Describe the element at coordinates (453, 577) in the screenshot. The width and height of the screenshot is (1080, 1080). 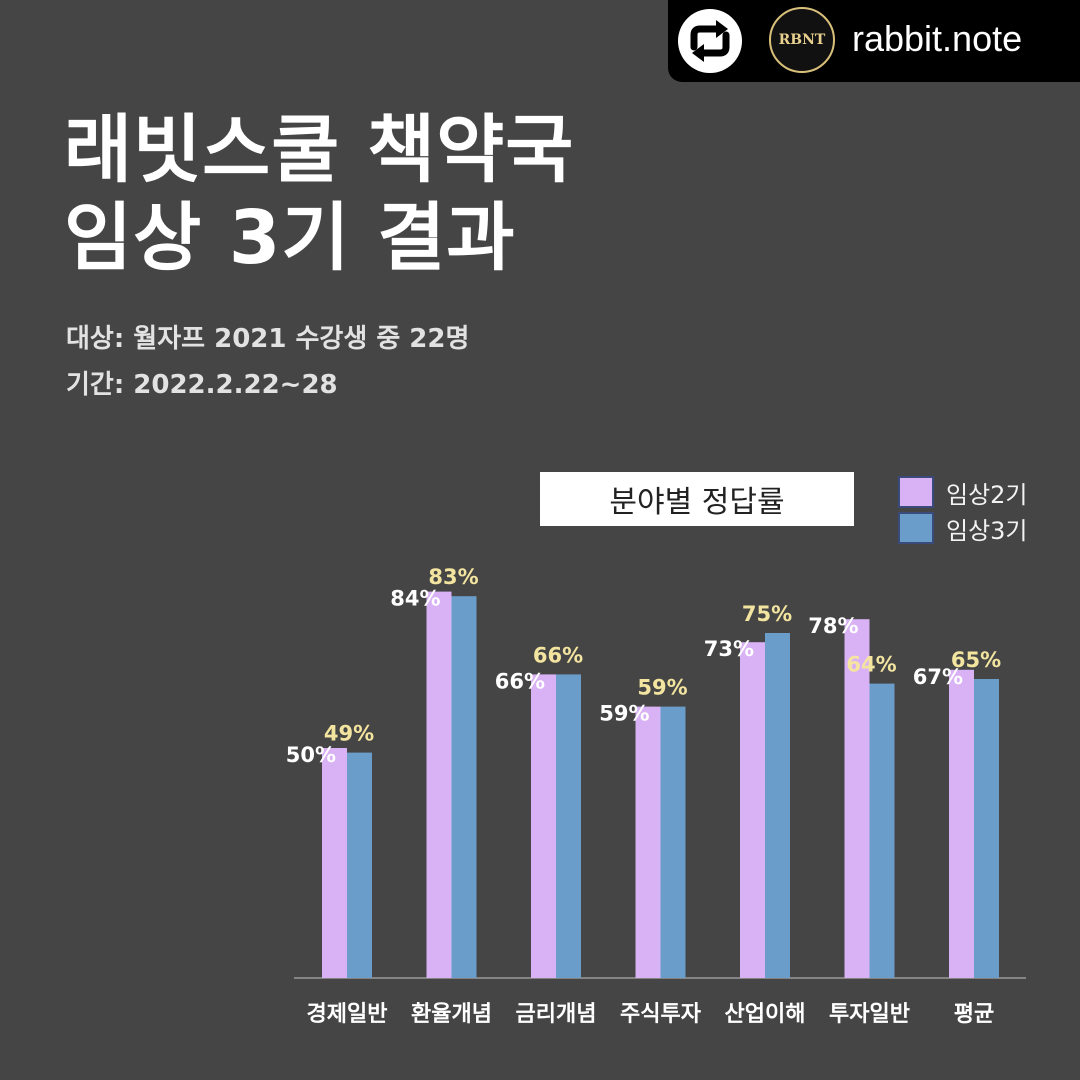
I see `data-label-series2-2: 83%` at that location.